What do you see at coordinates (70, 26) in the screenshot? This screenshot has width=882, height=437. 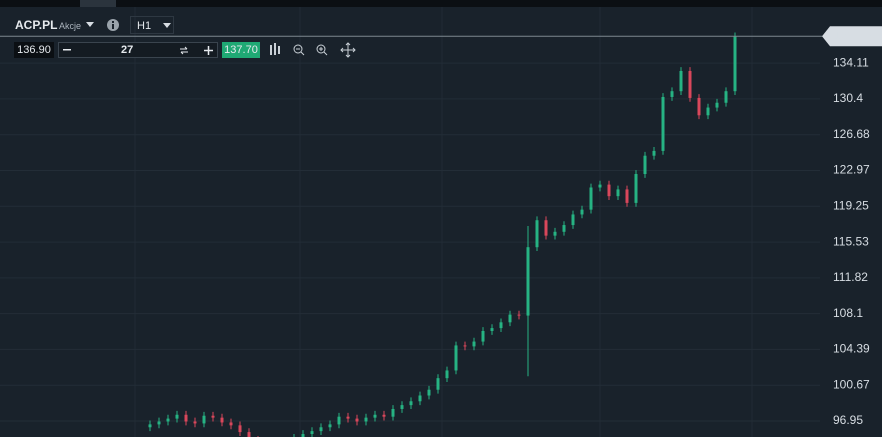 I see `asset-type: Akcje` at bounding box center [70, 26].